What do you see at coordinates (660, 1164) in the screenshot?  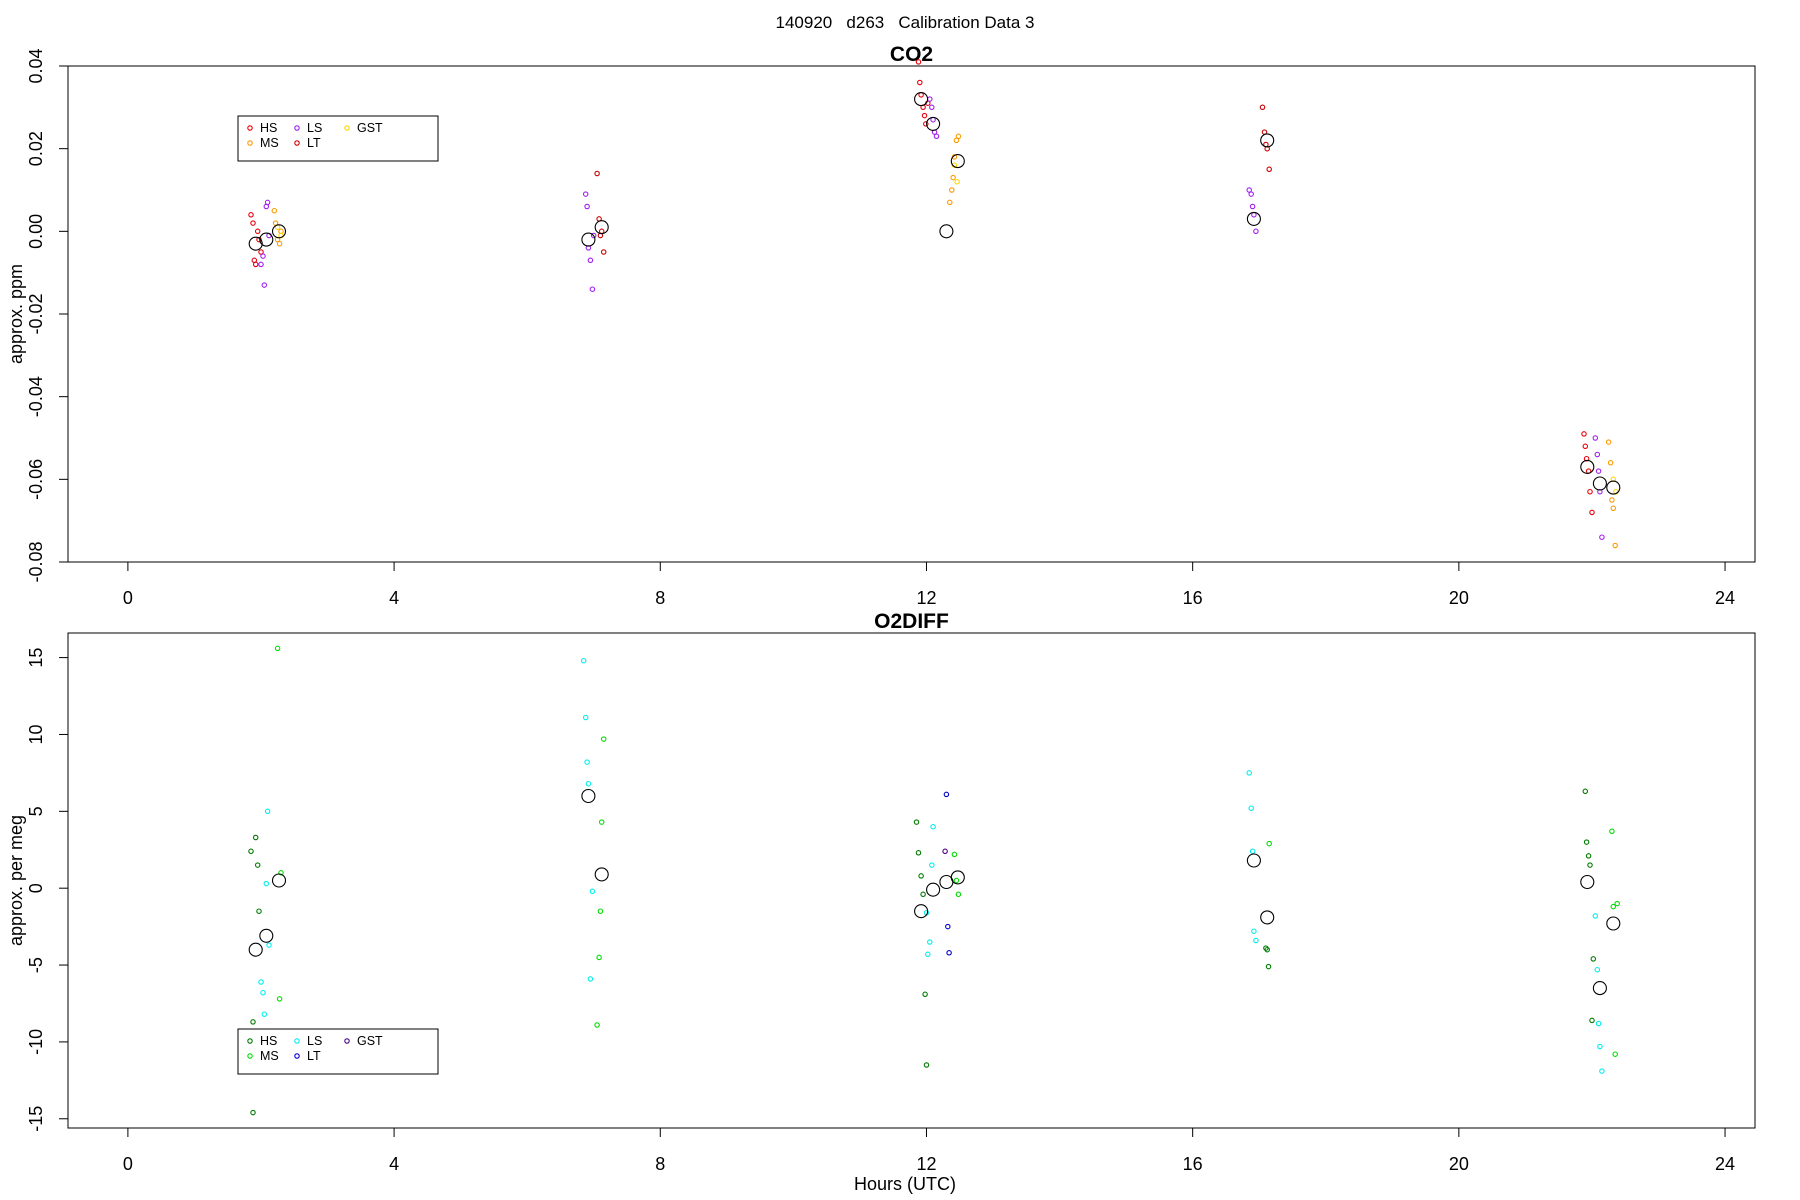 I see `o2diff-x-tick-label: 8` at bounding box center [660, 1164].